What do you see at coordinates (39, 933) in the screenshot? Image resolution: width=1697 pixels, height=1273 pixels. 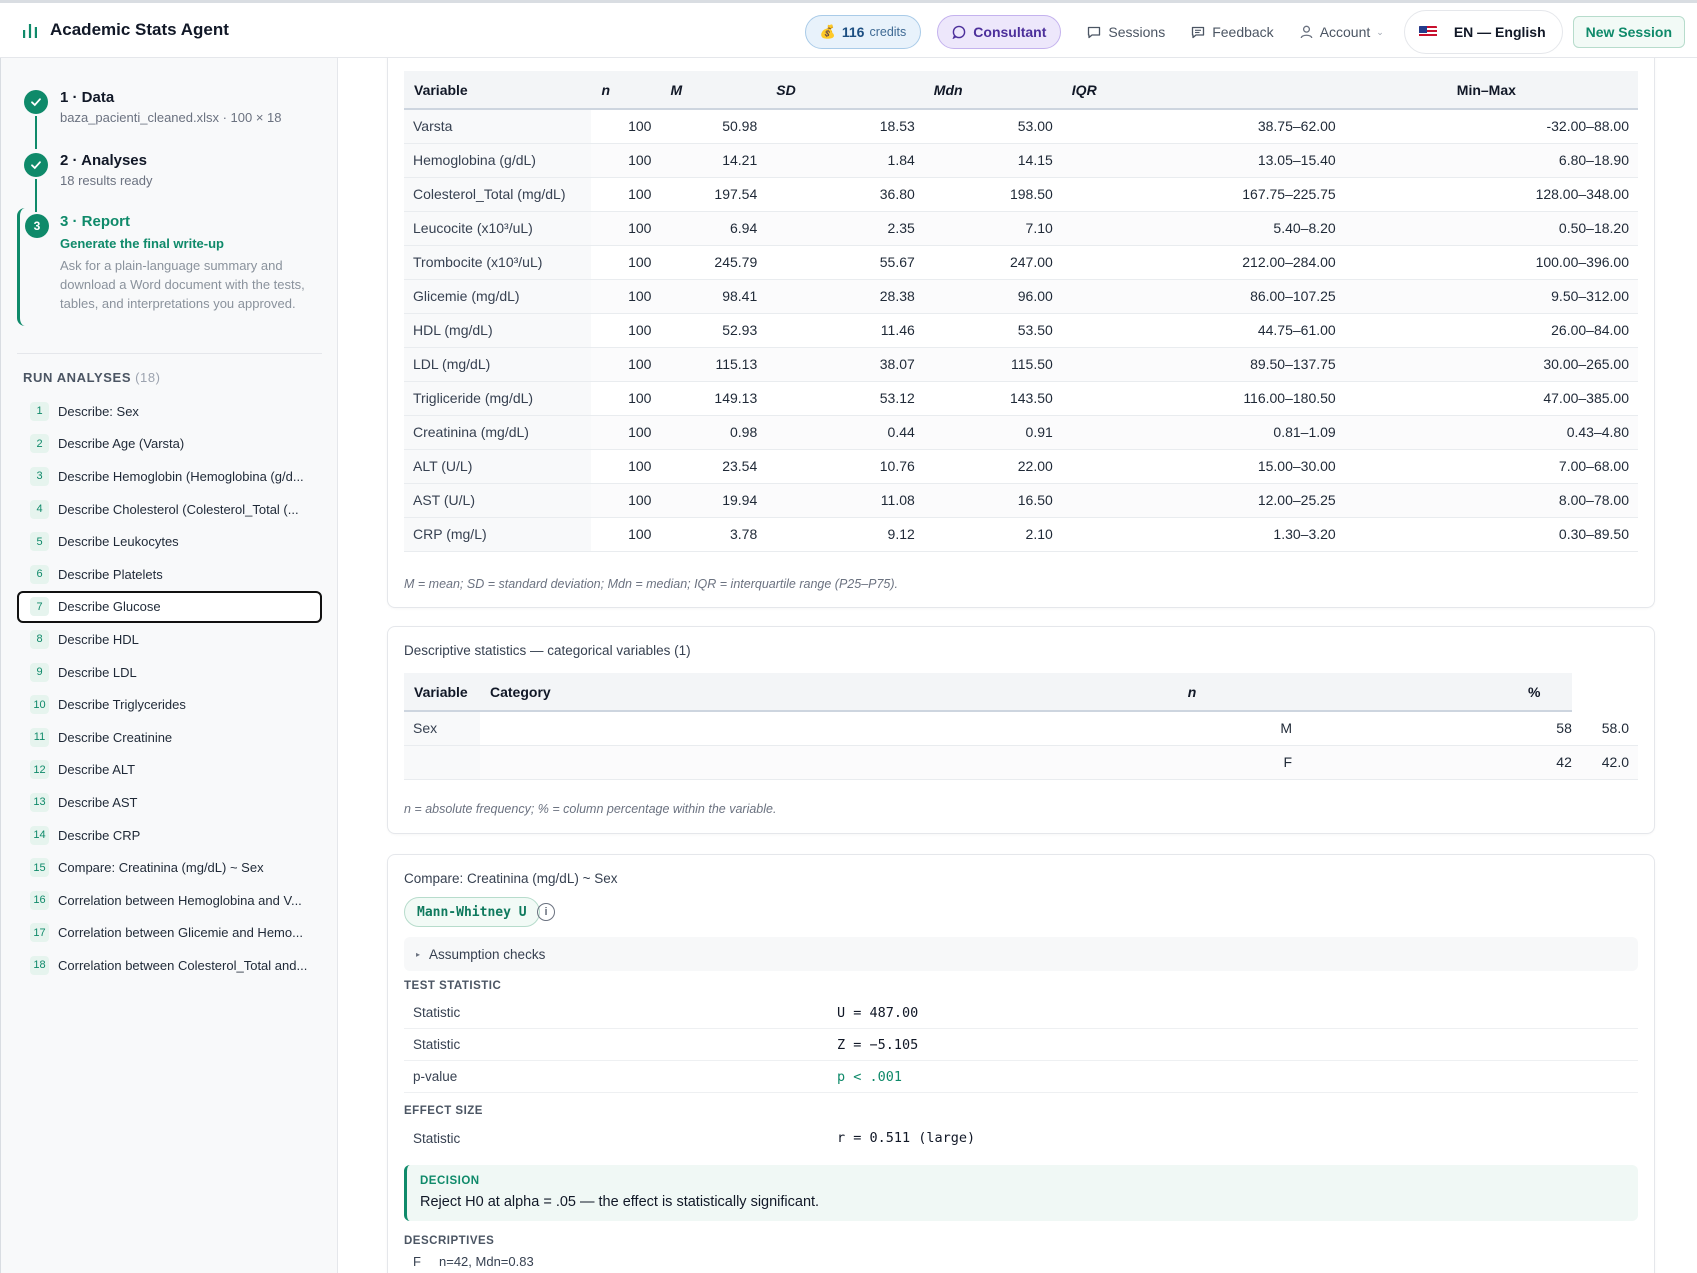 I see `run-item-number: 17` at bounding box center [39, 933].